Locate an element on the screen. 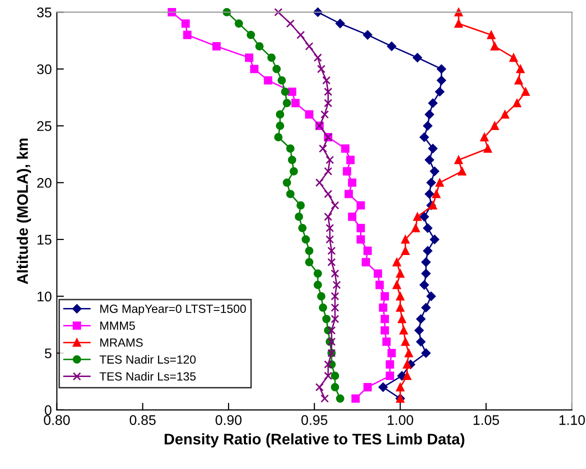 The image size is (586, 469). legend-label: MMM5 is located at coordinates (117, 326).